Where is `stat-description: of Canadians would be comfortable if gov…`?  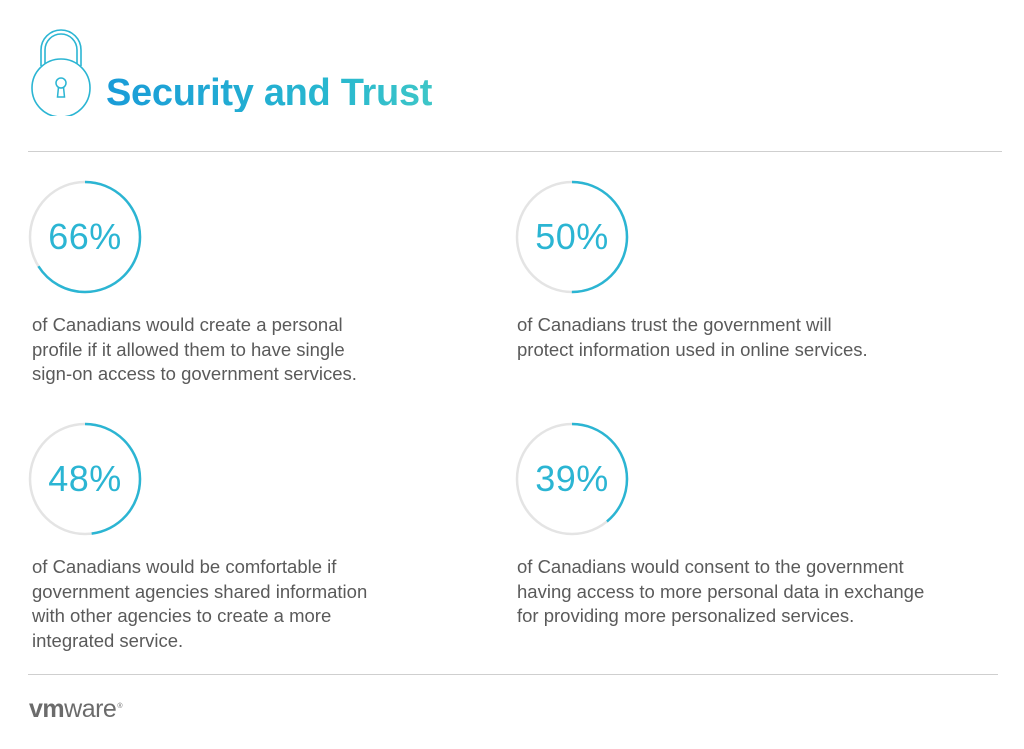 stat-description: of Canadians would be comfortable if gov… is located at coordinates (200, 603).